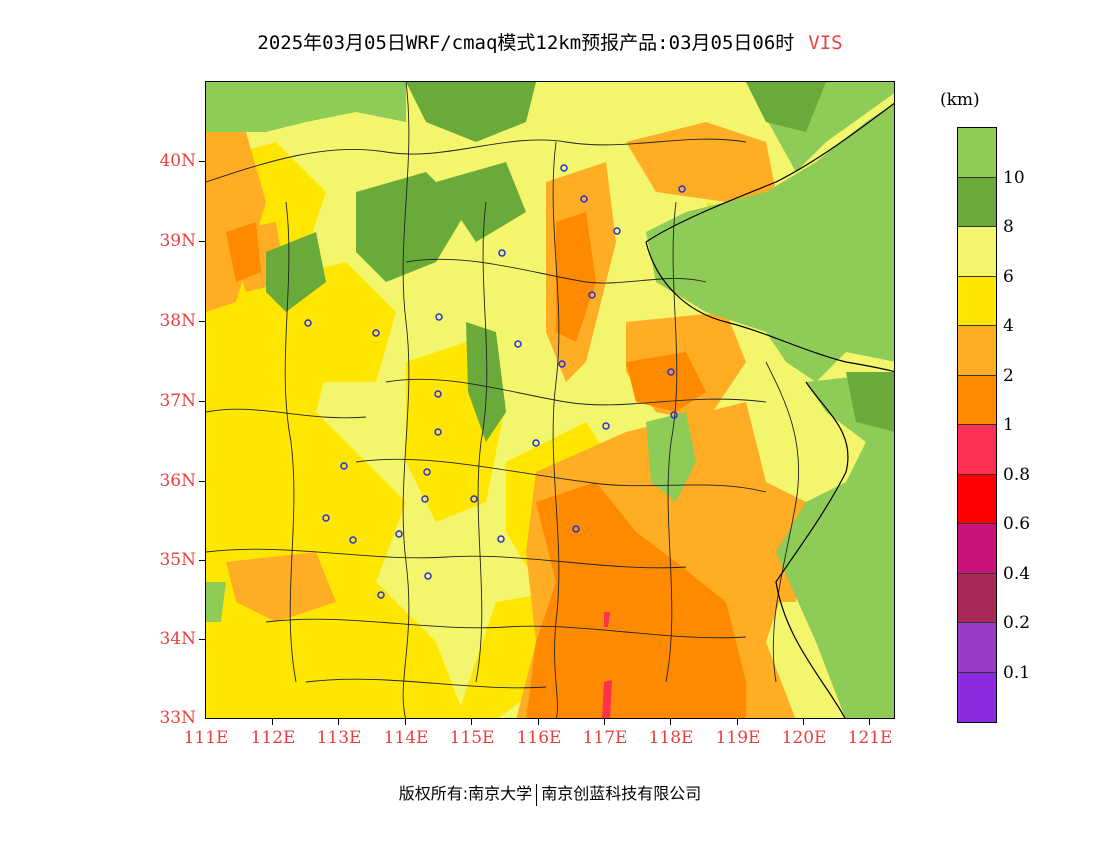  What do you see at coordinates (605, 738) in the screenshot?
I see `lon-label-117e: 117E` at bounding box center [605, 738].